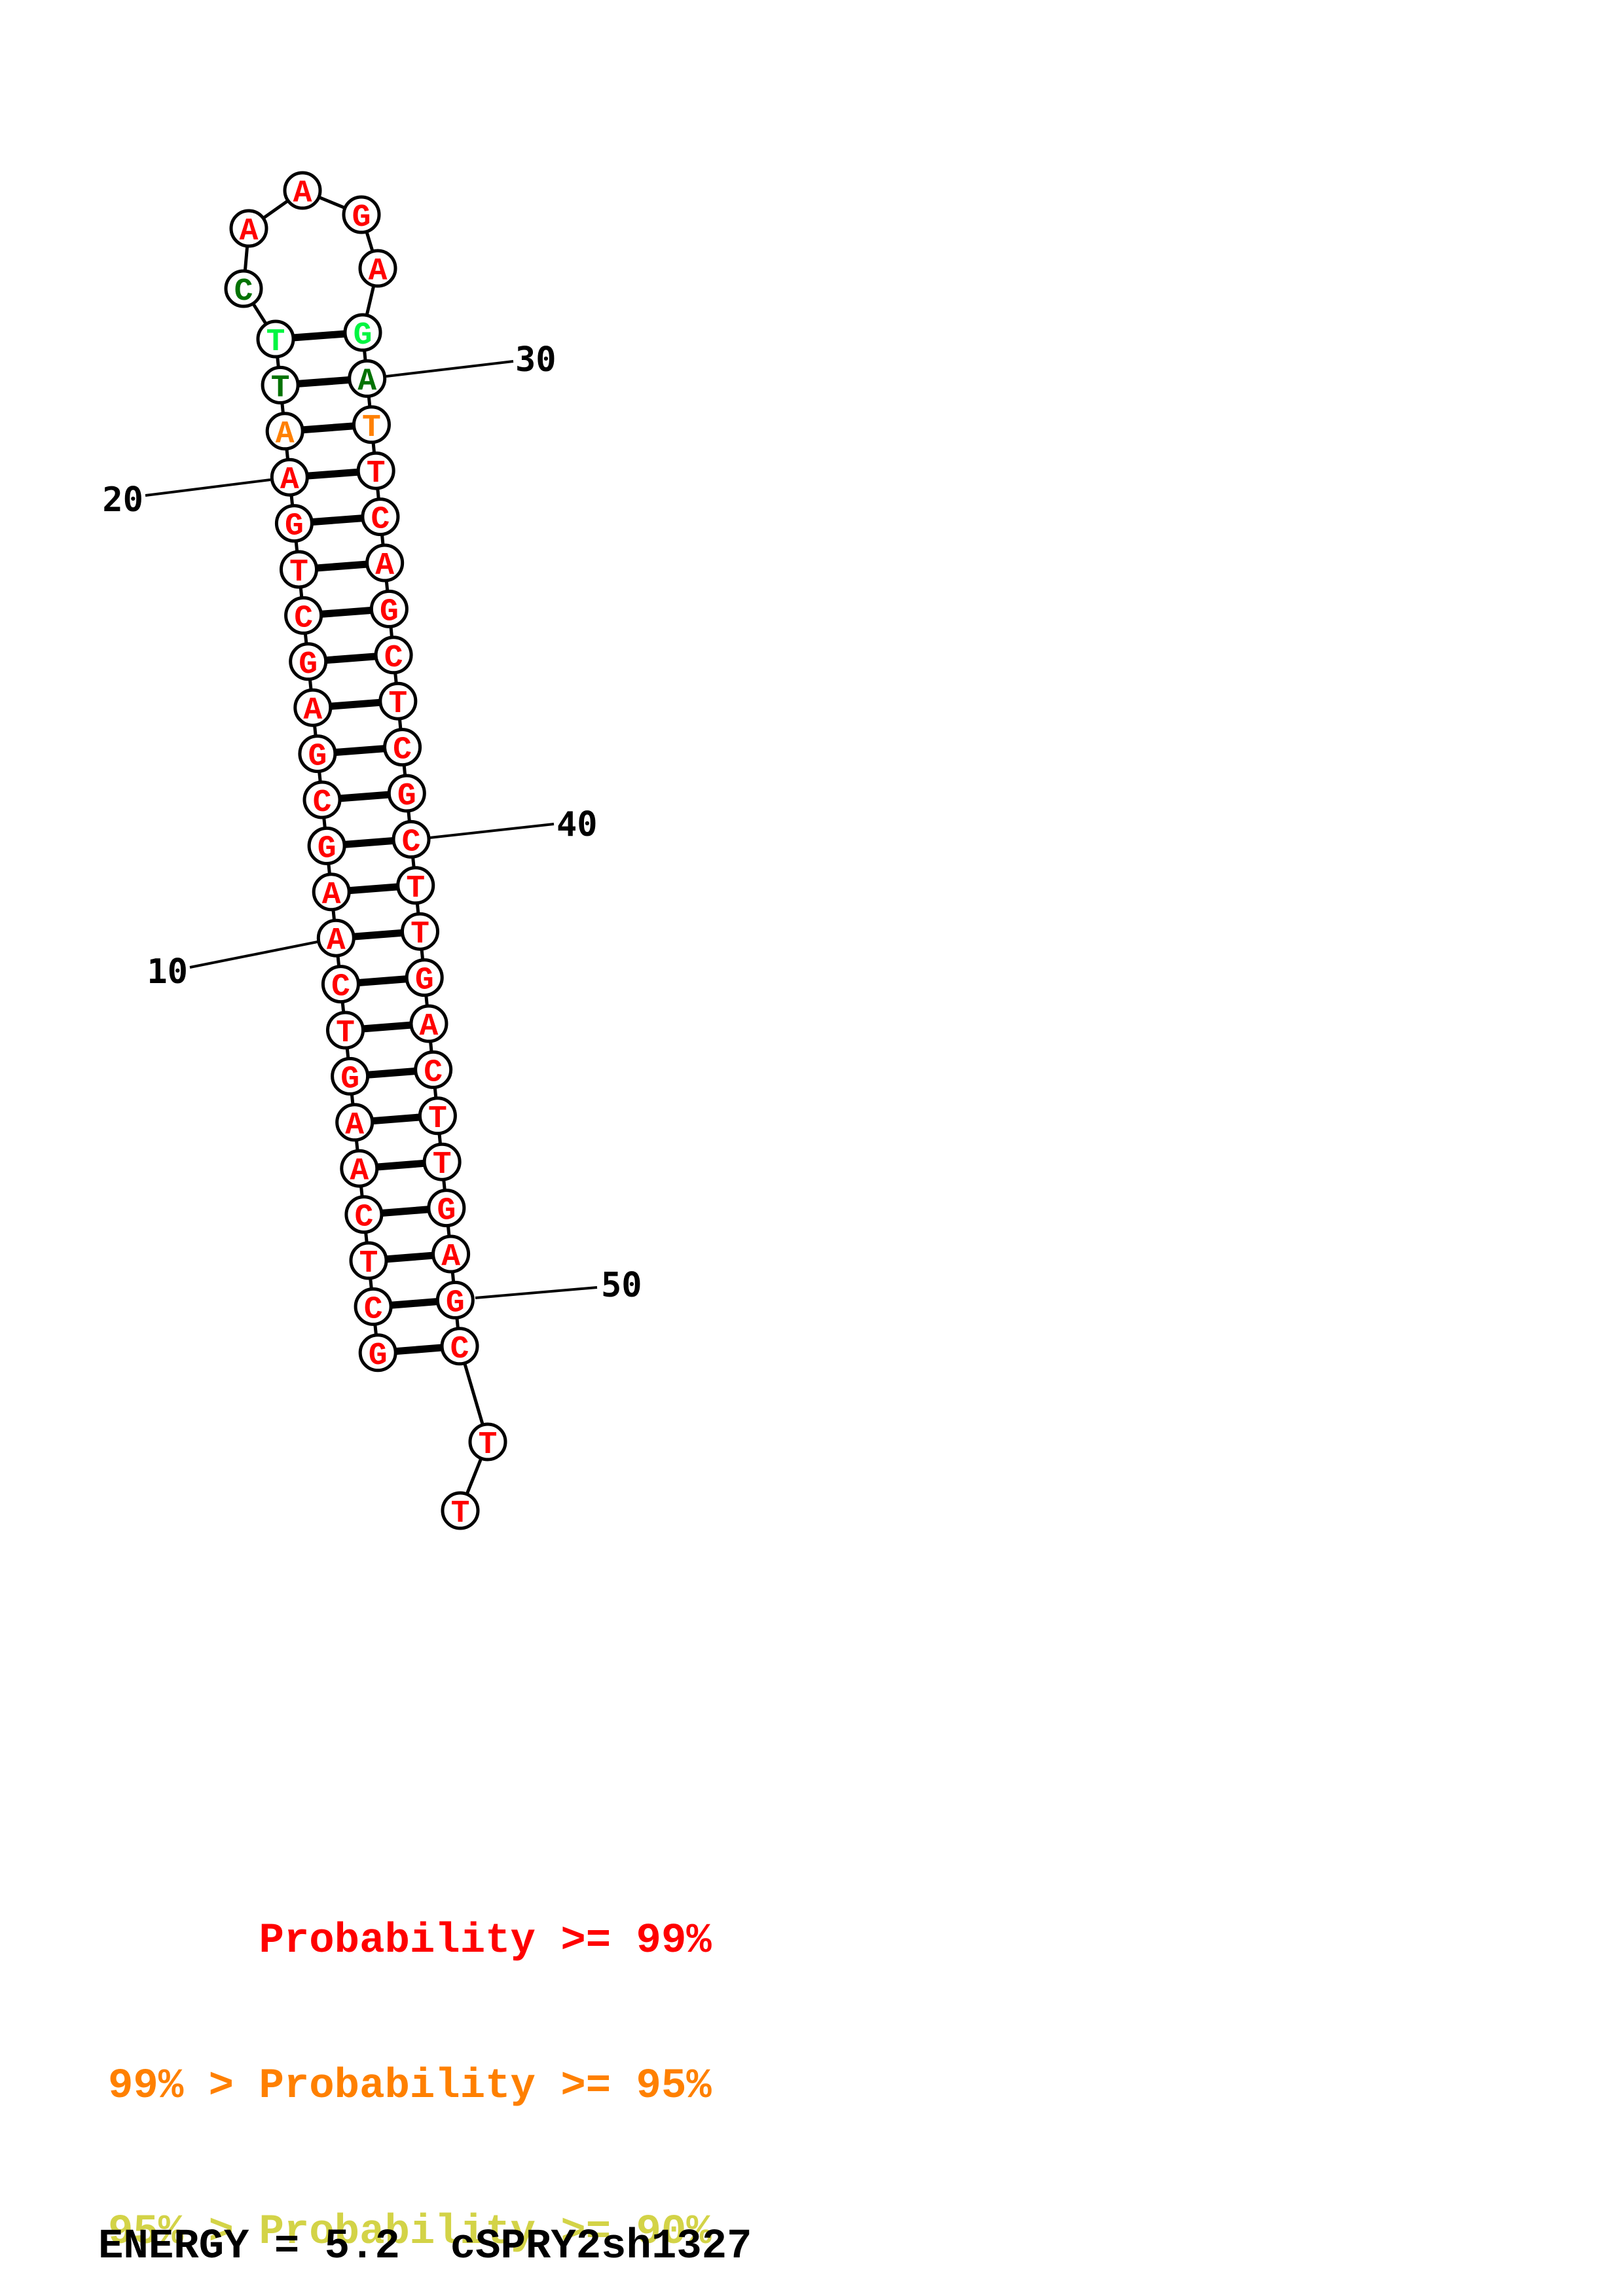 The height and width of the screenshot is (2296, 1623). I want to click on position-label-40: 40, so click(577, 824).